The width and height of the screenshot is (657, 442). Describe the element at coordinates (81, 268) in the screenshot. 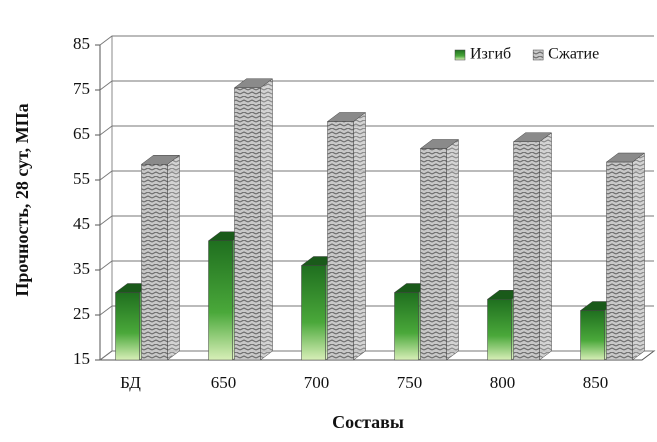

I see `y-tick-label: 35` at that location.